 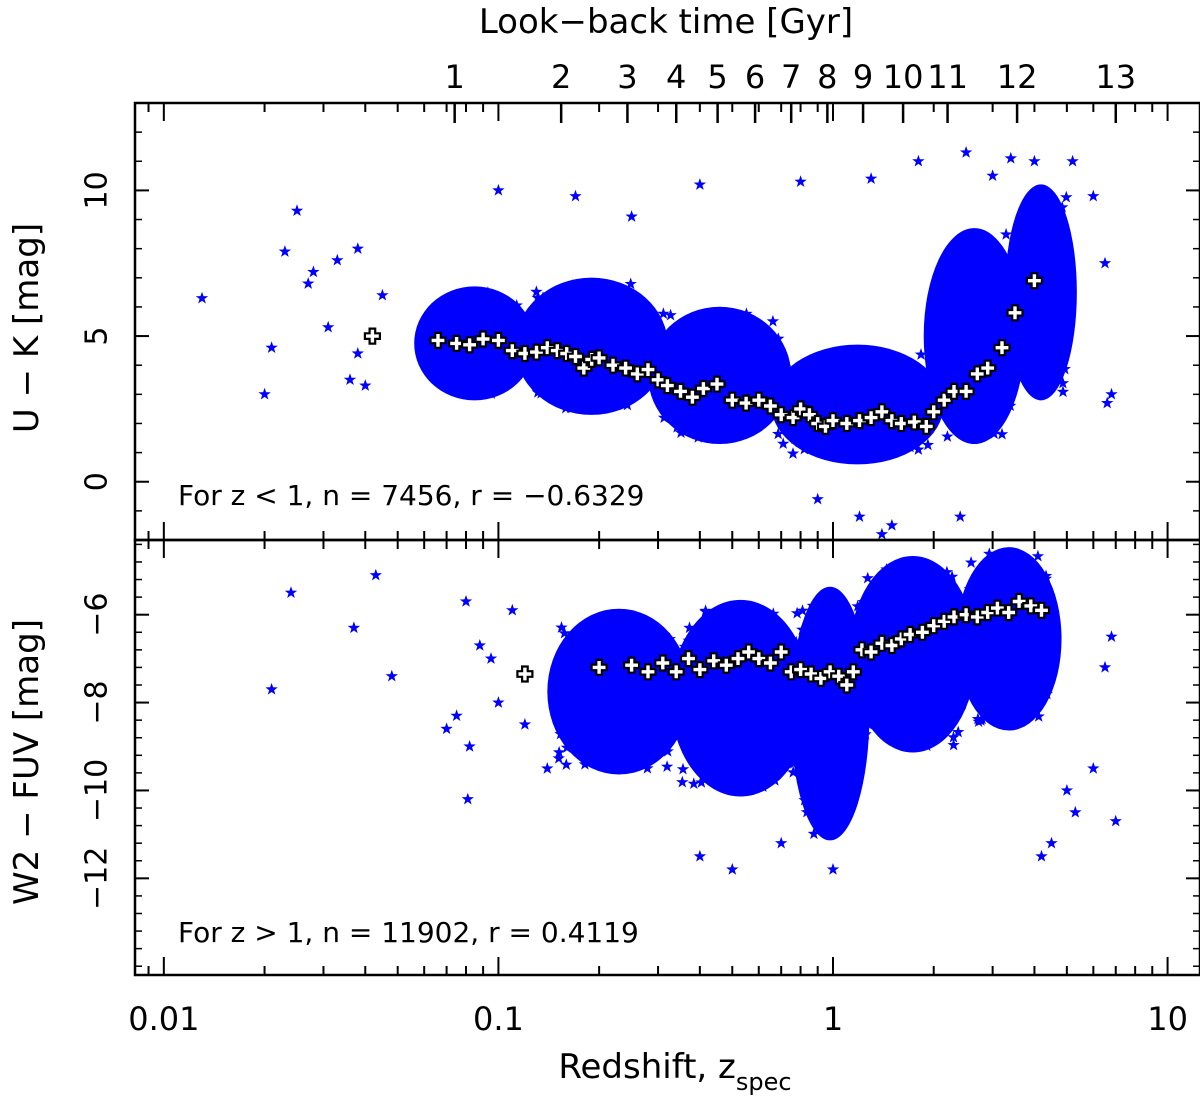 What do you see at coordinates (791, 77) in the screenshot?
I see `top-axis-tick-label: 7` at bounding box center [791, 77].